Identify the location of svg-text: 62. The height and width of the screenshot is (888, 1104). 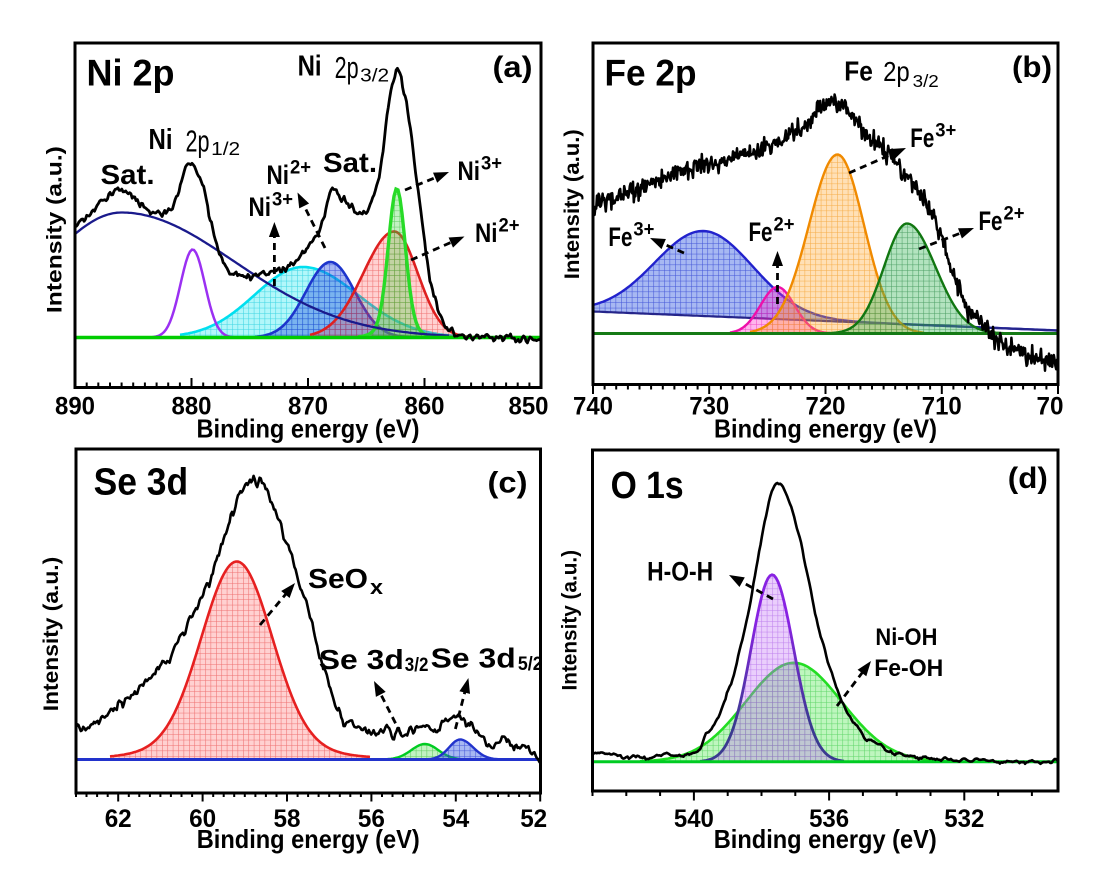
(118, 819).